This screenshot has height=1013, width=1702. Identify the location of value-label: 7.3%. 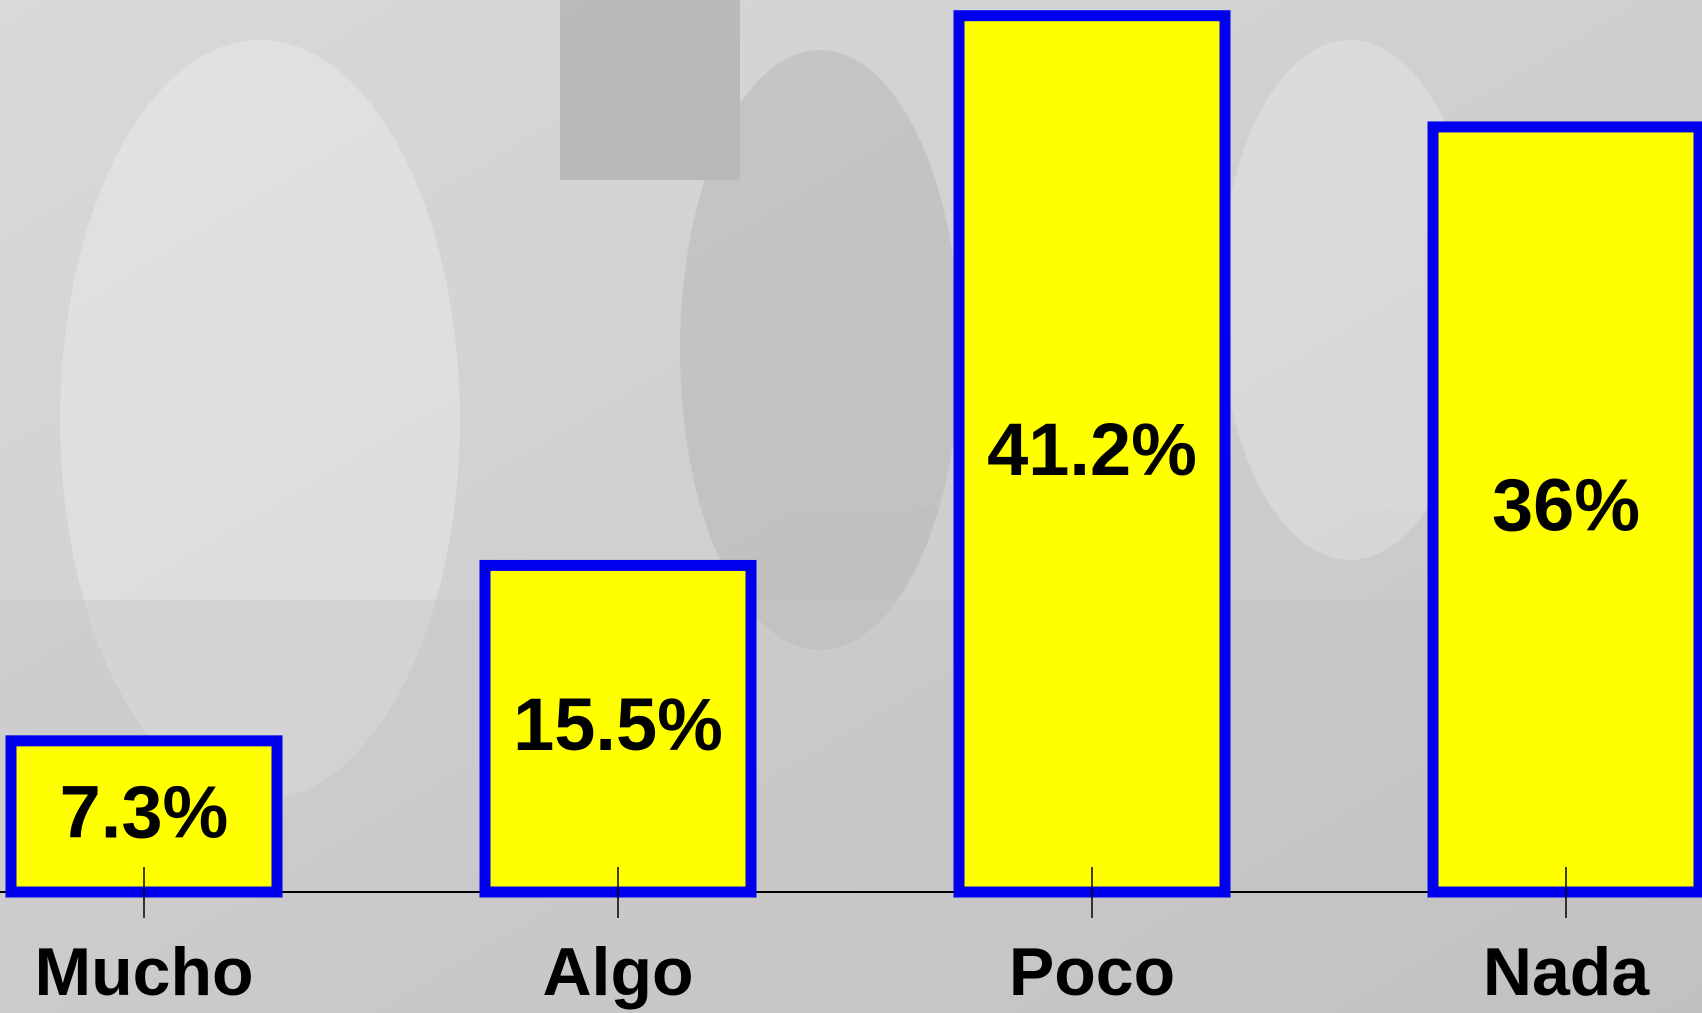
(144, 811).